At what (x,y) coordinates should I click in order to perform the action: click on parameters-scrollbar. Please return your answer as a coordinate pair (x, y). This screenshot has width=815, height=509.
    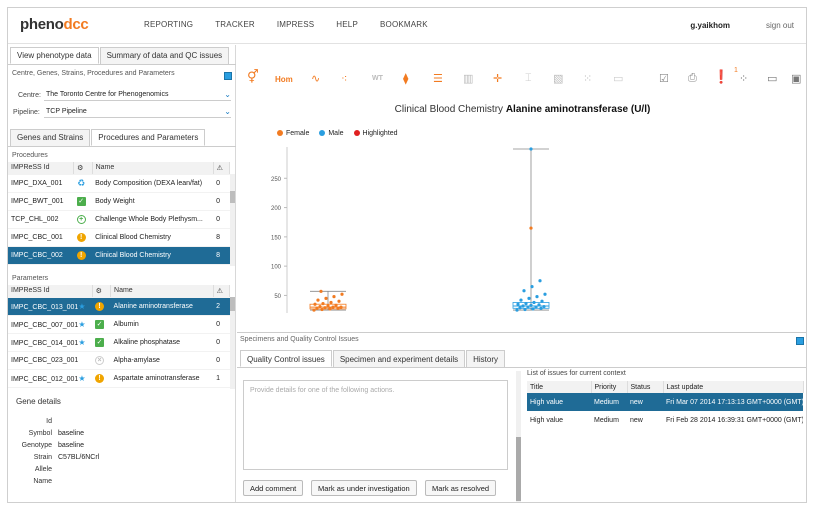
    Looking at the image, I should click on (232, 343).